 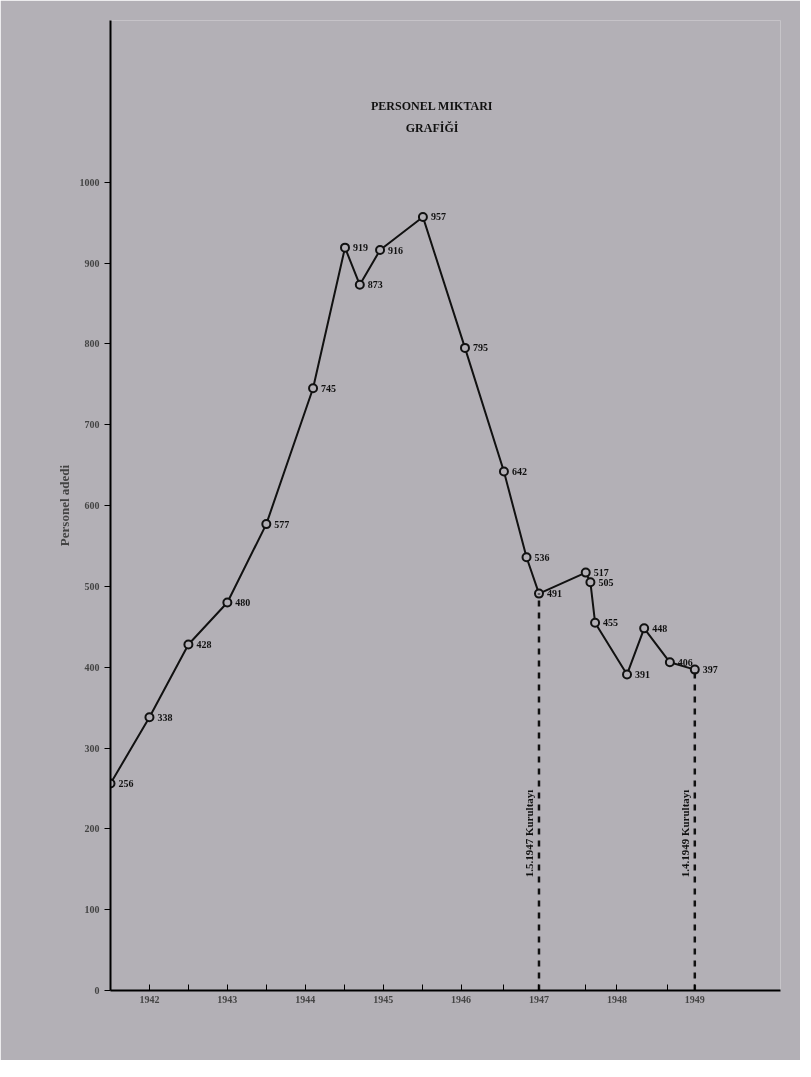 What do you see at coordinates (92, 505) in the screenshot?
I see `y-tick-label: 600` at bounding box center [92, 505].